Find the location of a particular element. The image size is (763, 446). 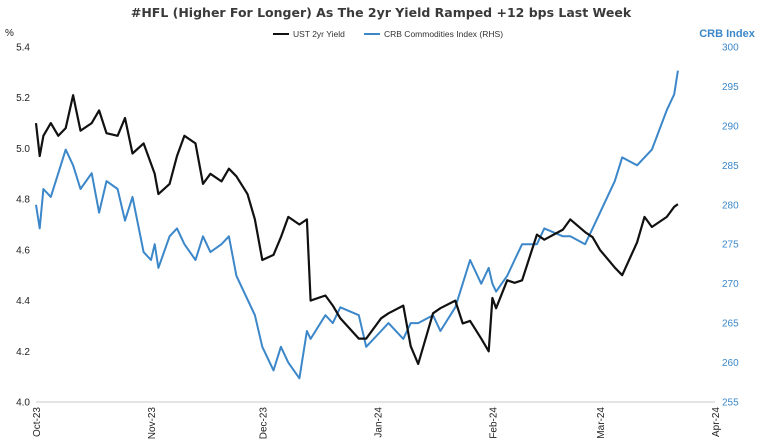

y-tick-right-9: 300 is located at coordinates (730, 48).